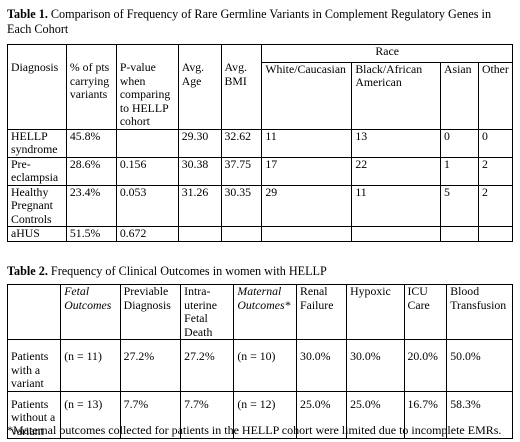  Describe the element at coordinates (307, 205) in the screenshot. I see `cell-white: 29` at that location.